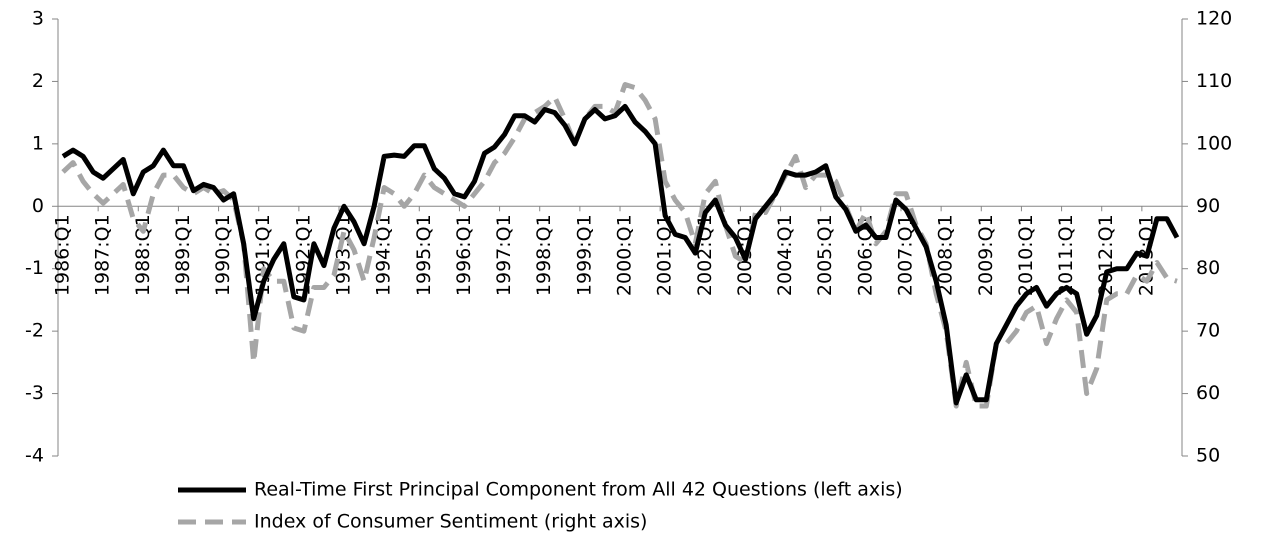  What do you see at coordinates (384, 255) in the screenshot?
I see `x-tick-label: 1994:Q1` at bounding box center [384, 255].